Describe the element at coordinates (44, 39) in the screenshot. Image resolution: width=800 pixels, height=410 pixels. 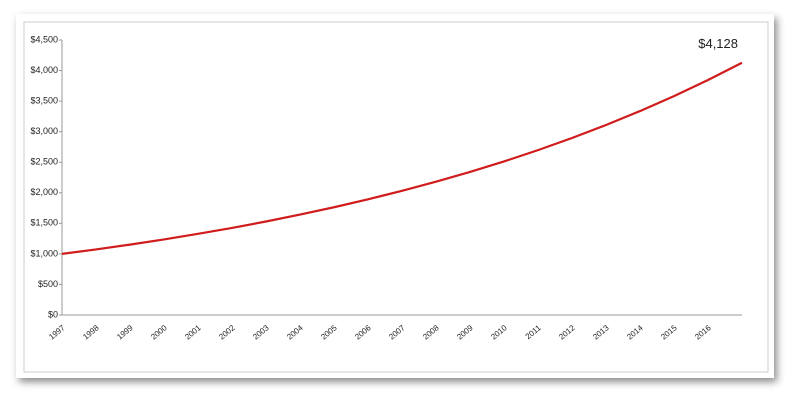
I see `y-tick-label: $4,500` at that location.